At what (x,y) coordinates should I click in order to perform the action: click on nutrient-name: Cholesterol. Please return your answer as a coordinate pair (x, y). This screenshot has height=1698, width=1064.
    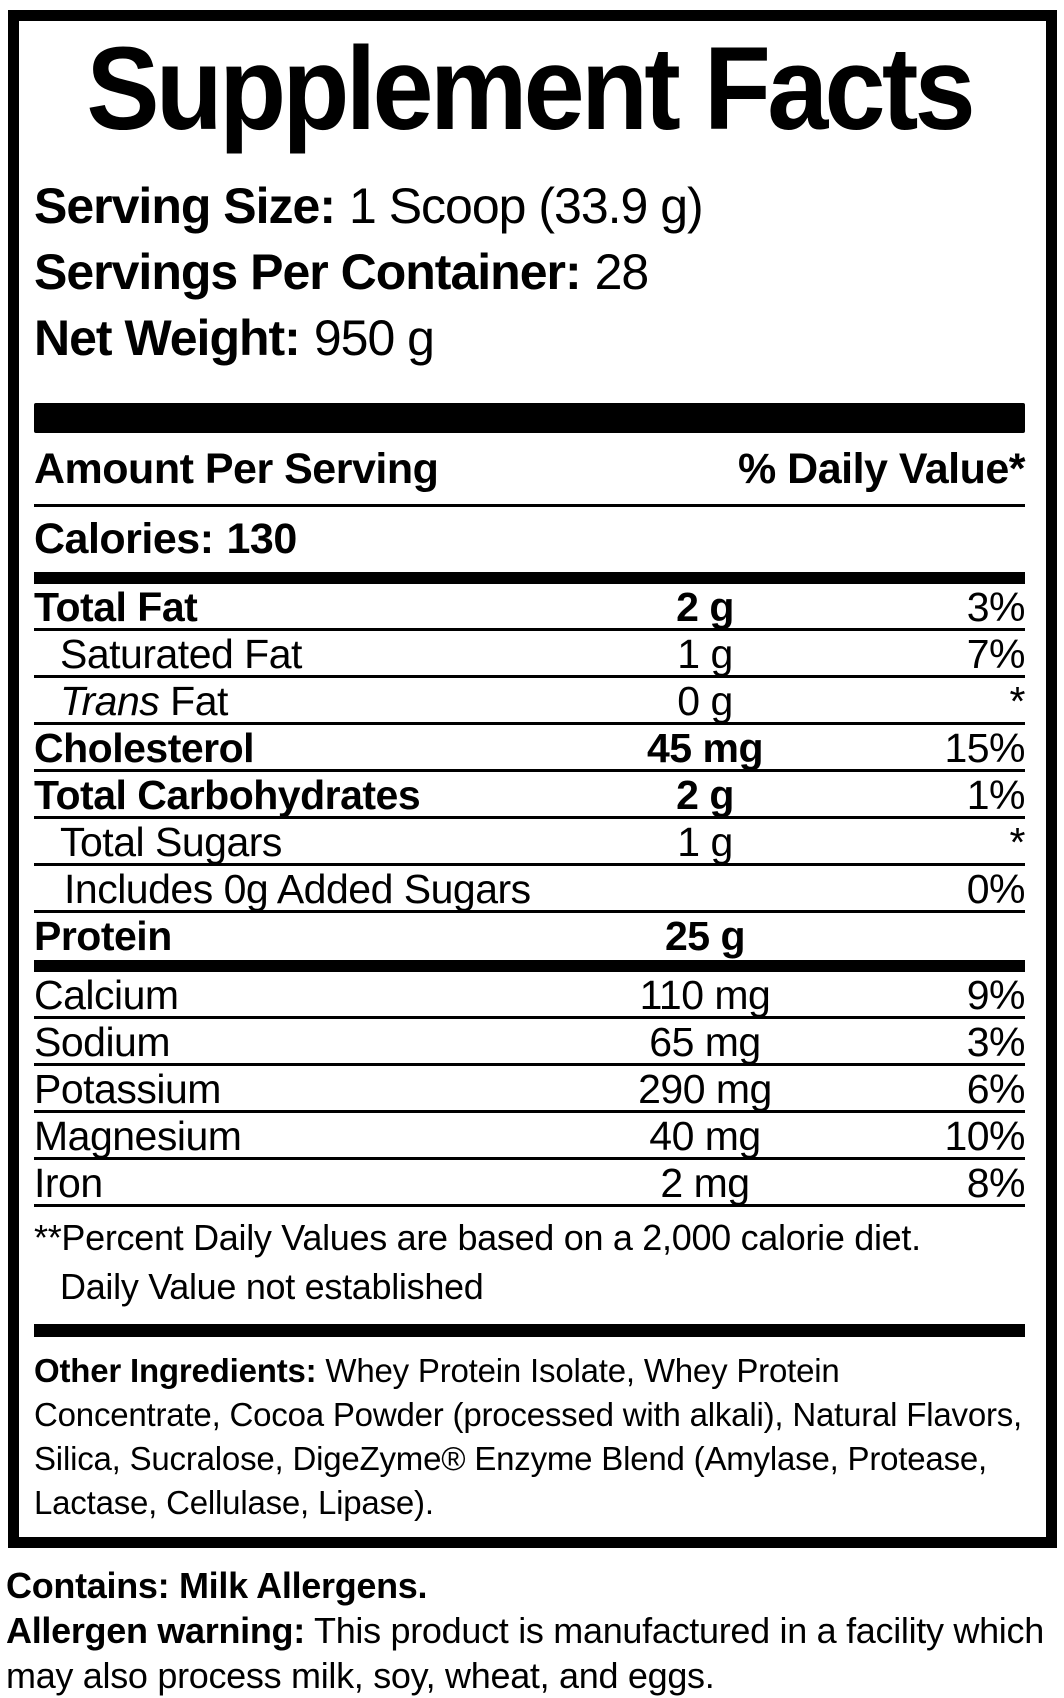
    Looking at the image, I should click on (144, 748).